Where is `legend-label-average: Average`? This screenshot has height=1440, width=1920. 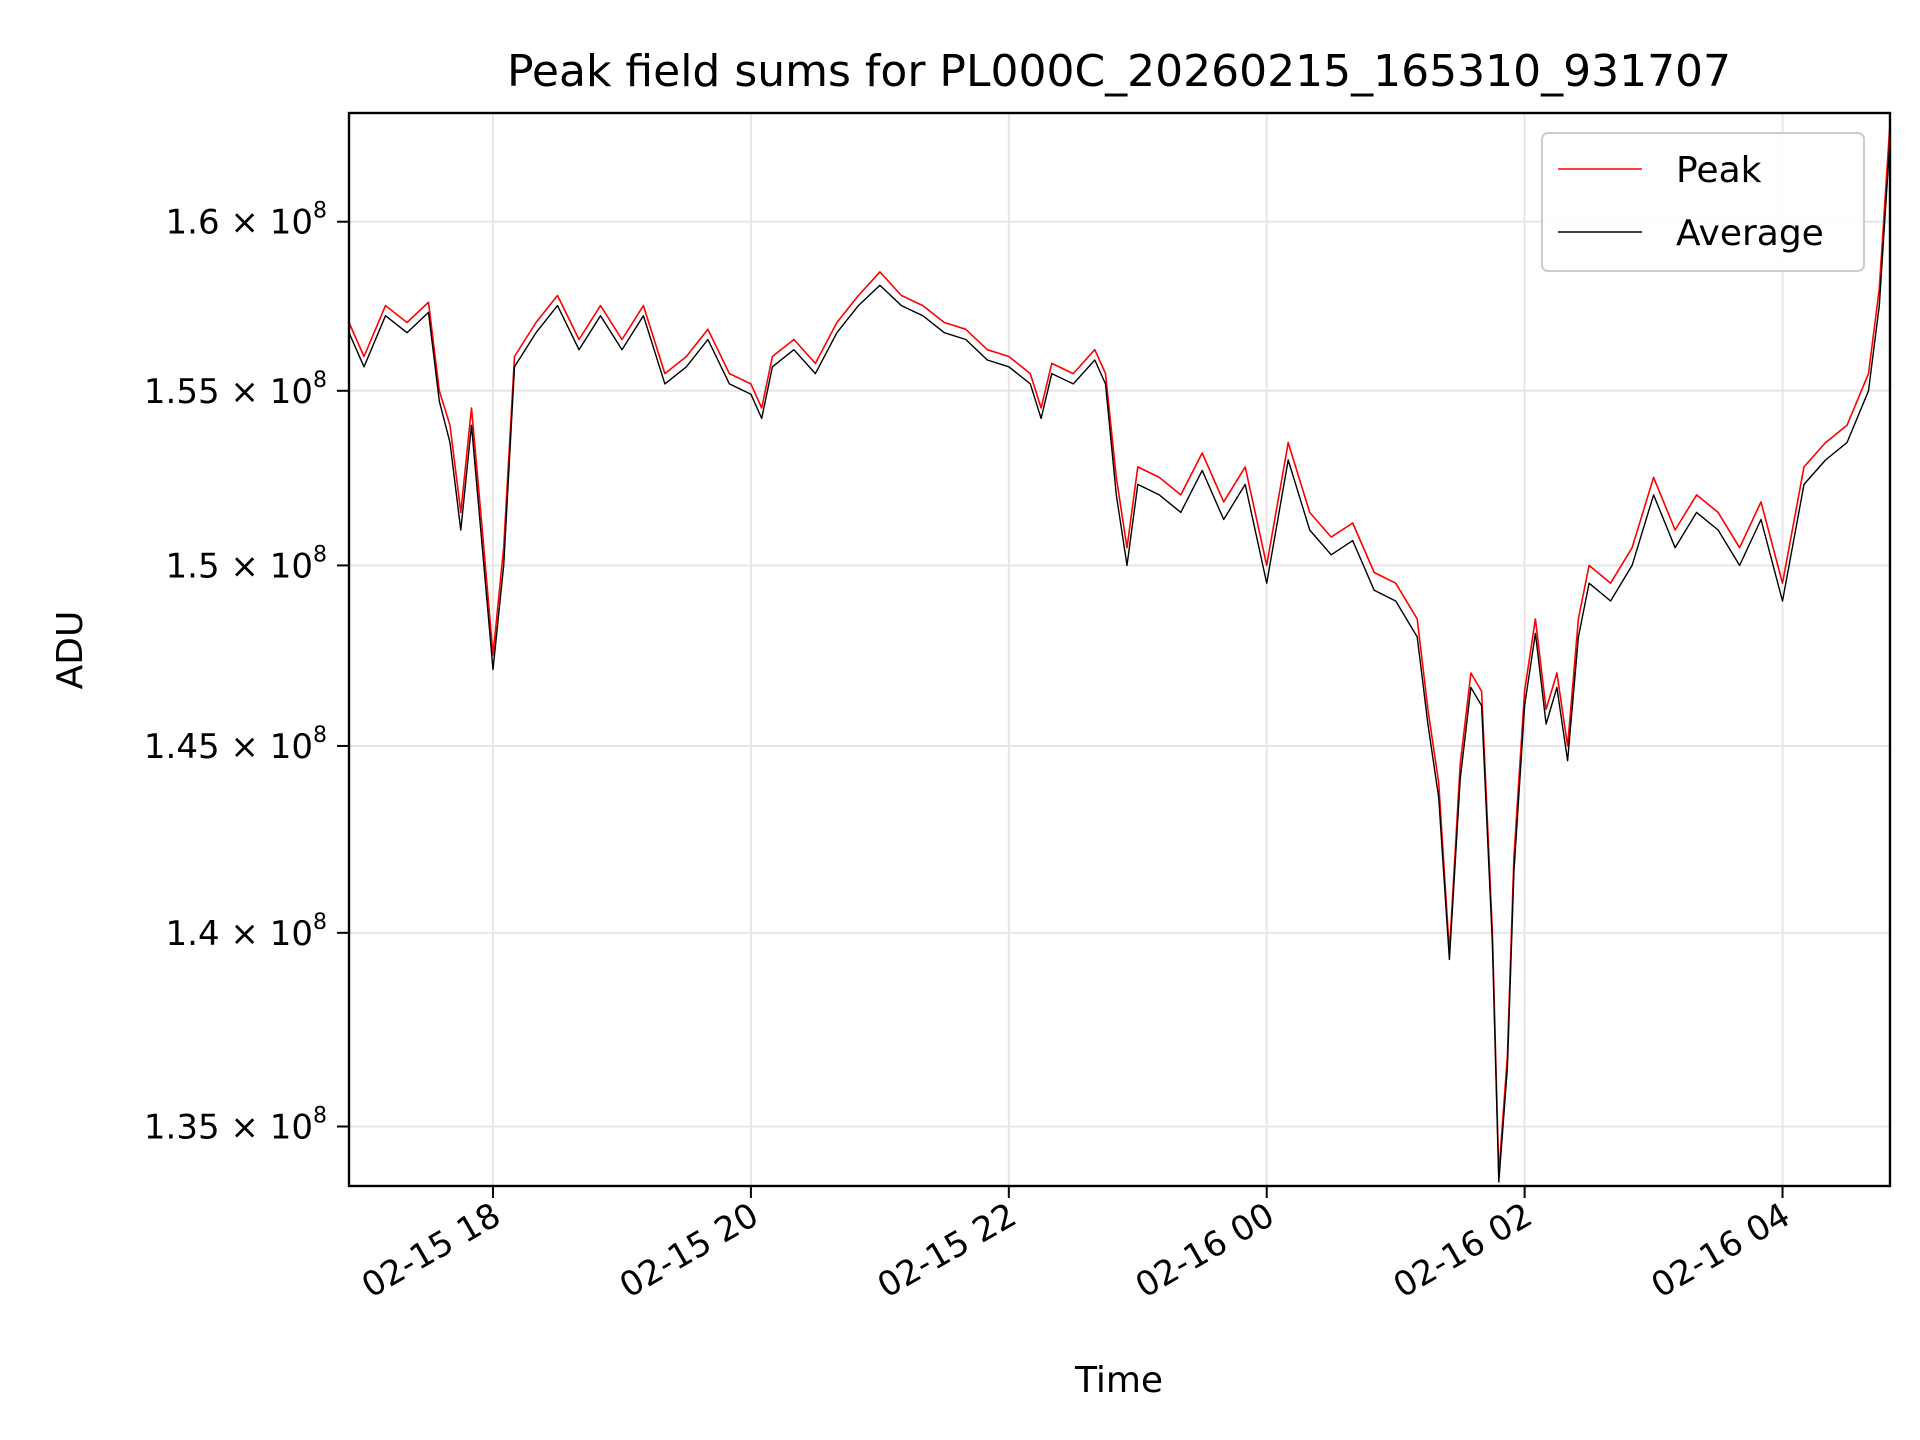
legend-label-average: Average is located at coordinates (1750, 233).